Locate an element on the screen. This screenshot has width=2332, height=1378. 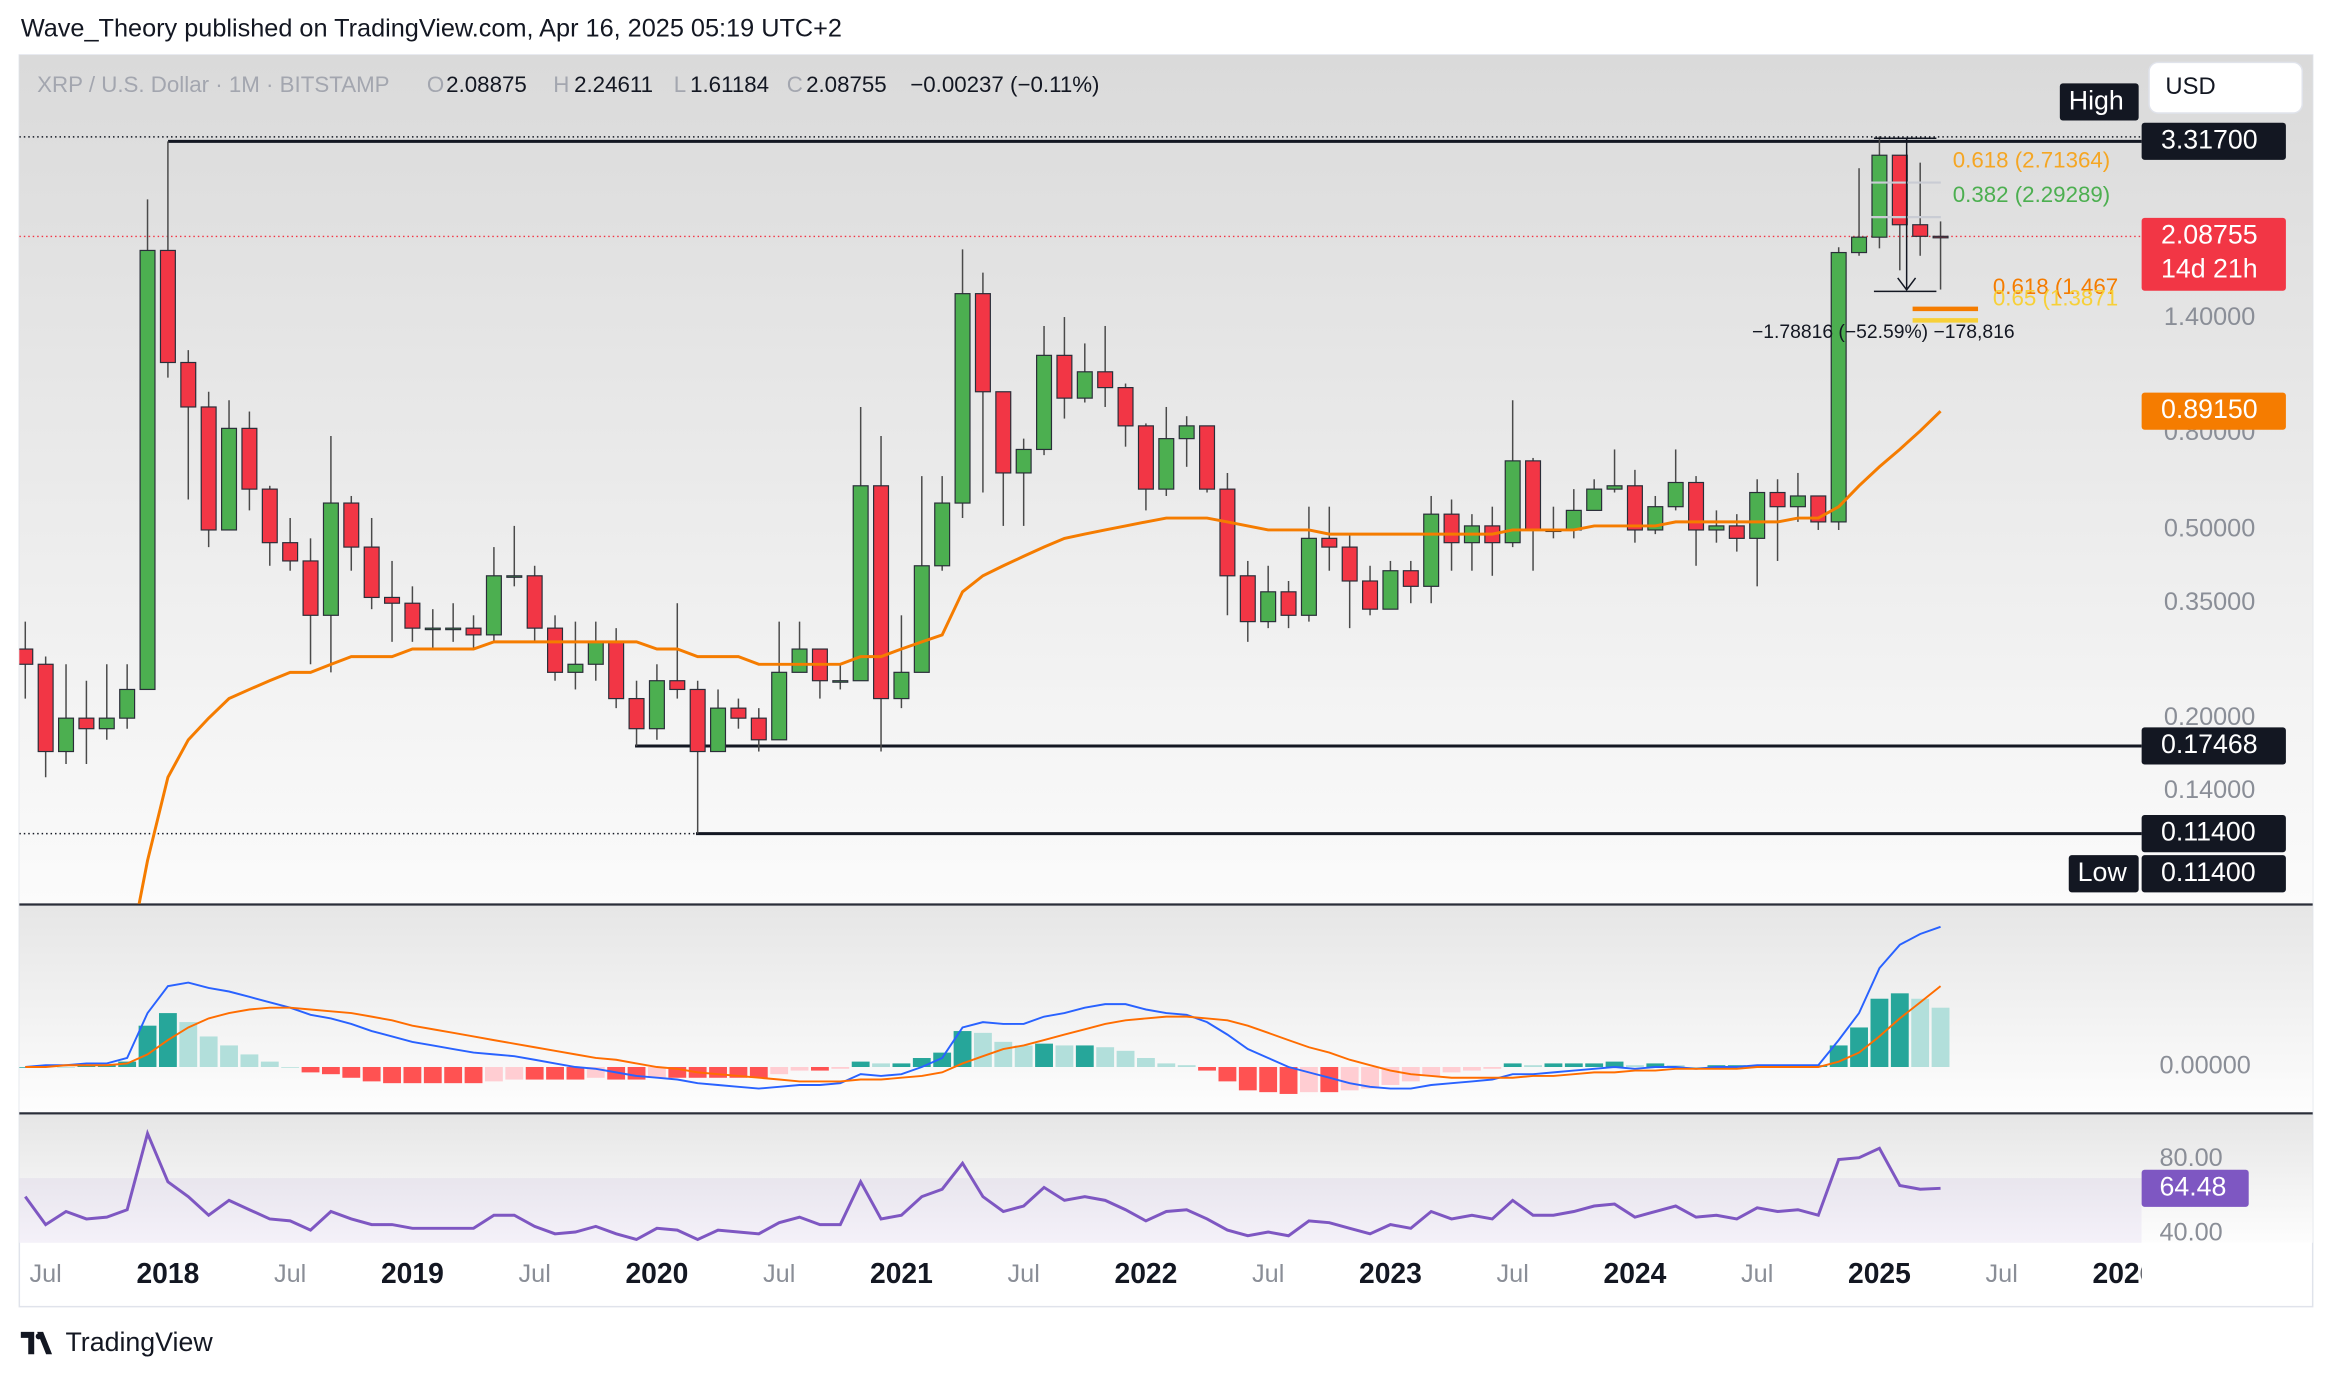
high-price-label: 3.31700 is located at coordinates (2209, 139).